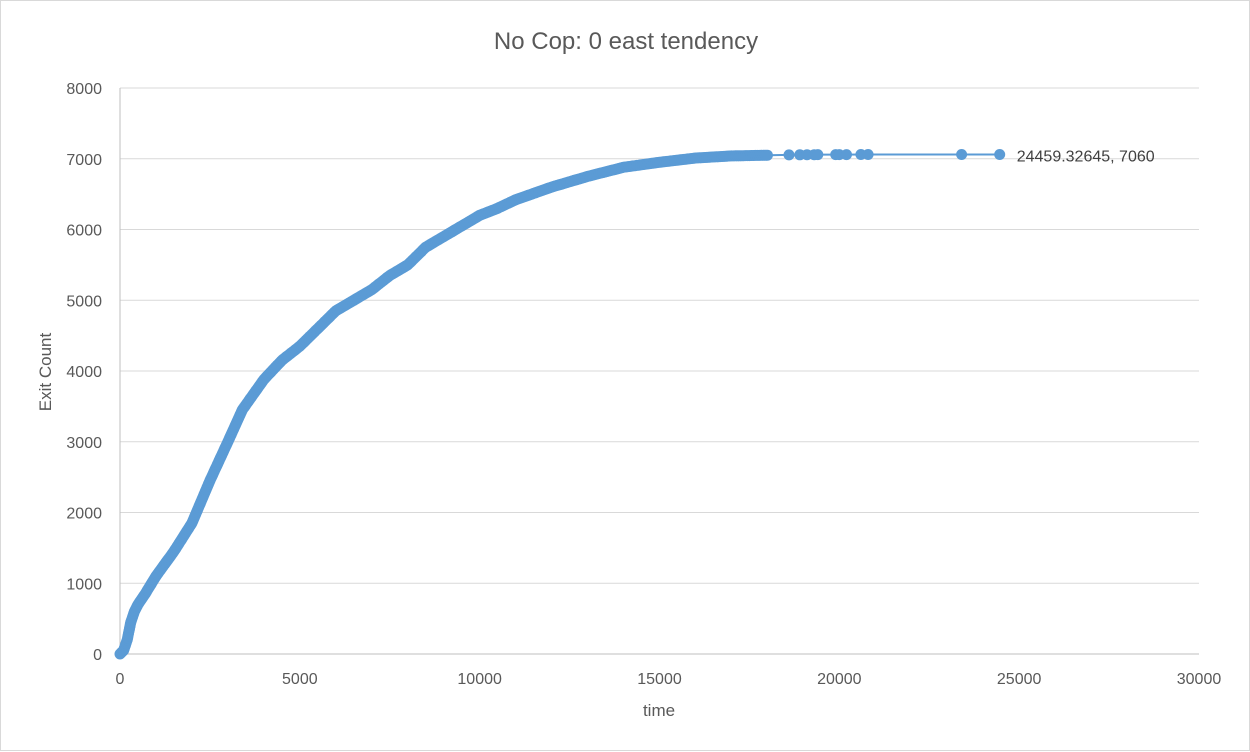 The width and height of the screenshot is (1250, 752). What do you see at coordinates (839, 679) in the screenshot?
I see `x-tick-label: 20000` at bounding box center [839, 679].